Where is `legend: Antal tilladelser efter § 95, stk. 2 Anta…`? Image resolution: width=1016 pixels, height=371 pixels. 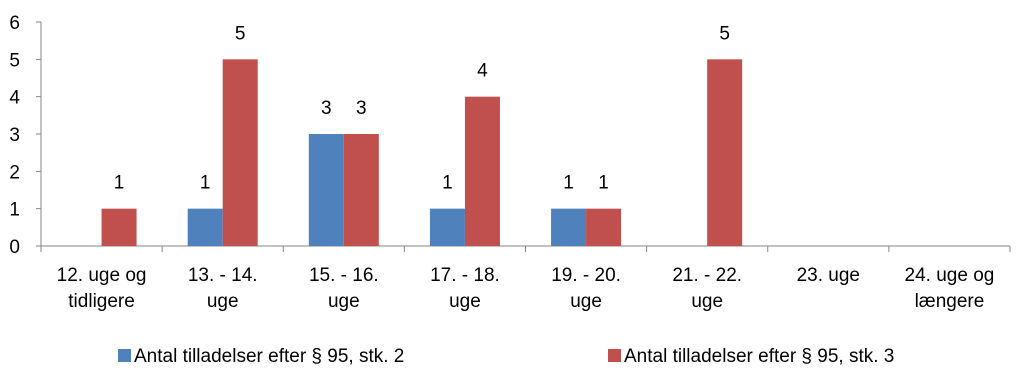
legend: Antal tilladelser efter § 95, stk. 2 Anta… is located at coordinates (506, 356).